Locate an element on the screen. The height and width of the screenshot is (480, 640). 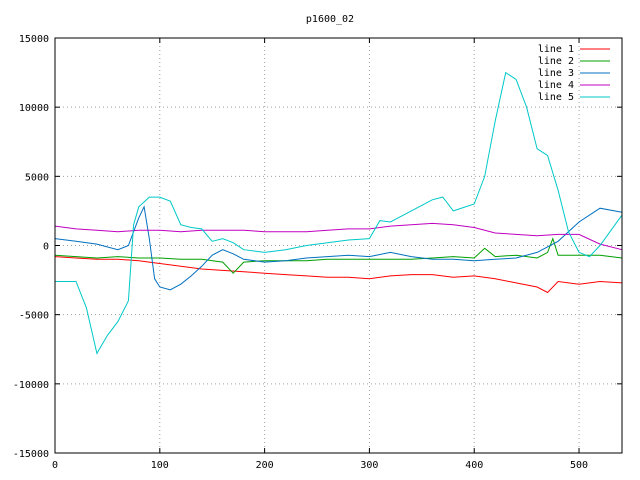
legend-label-4: line 4 is located at coordinates (556, 85).